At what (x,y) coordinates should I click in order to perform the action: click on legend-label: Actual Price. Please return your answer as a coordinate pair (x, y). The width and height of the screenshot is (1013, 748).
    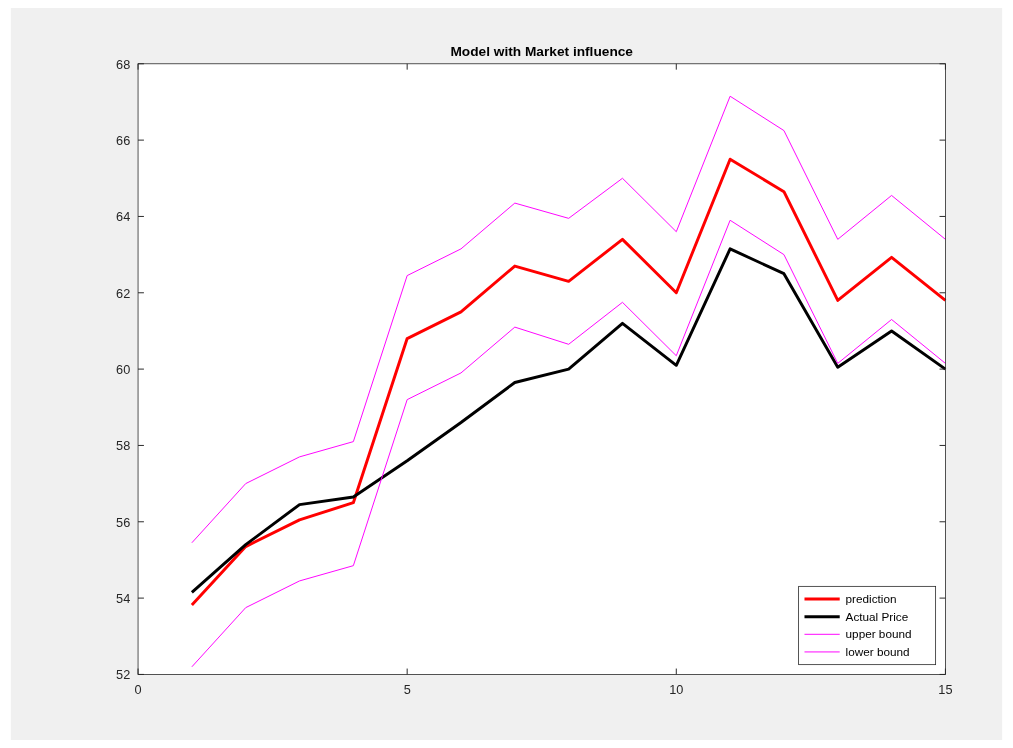
    Looking at the image, I should click on (877, 616).